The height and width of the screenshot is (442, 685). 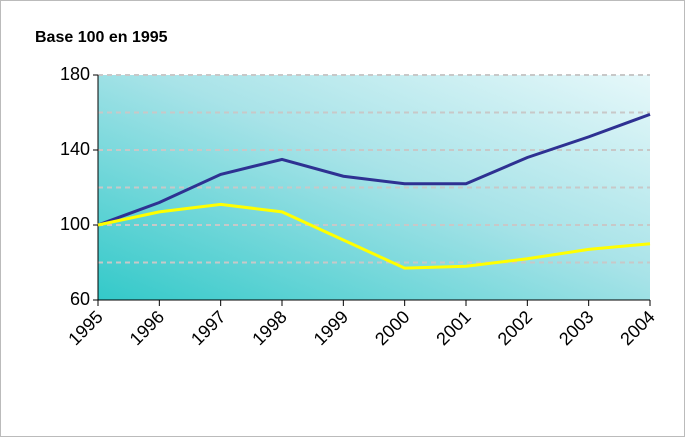 I want to click on y-tick-label: 180, so click(x=75, y=74).